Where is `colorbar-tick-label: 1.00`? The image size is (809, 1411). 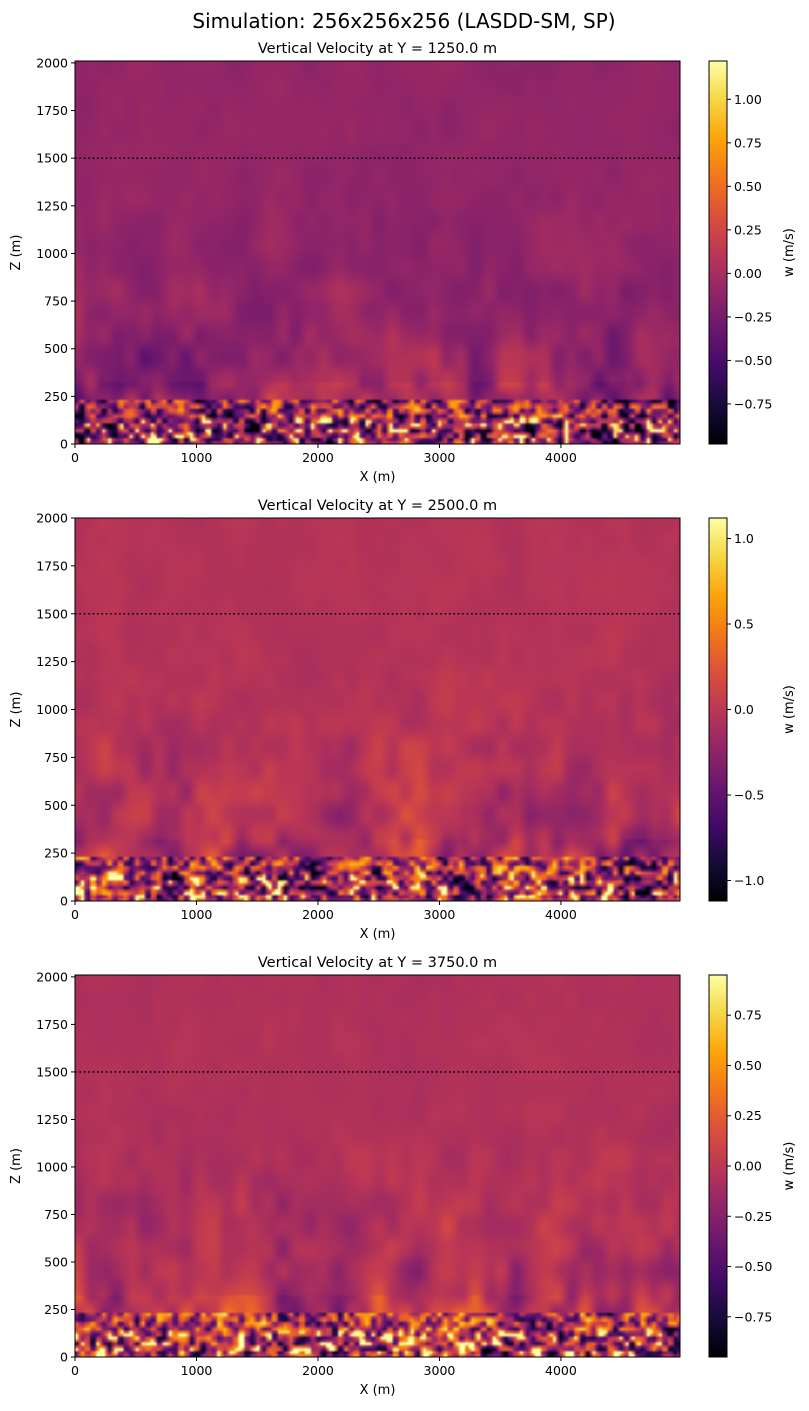 colorbar-tick-label: 1.00 is located at coordinates (748, 99).